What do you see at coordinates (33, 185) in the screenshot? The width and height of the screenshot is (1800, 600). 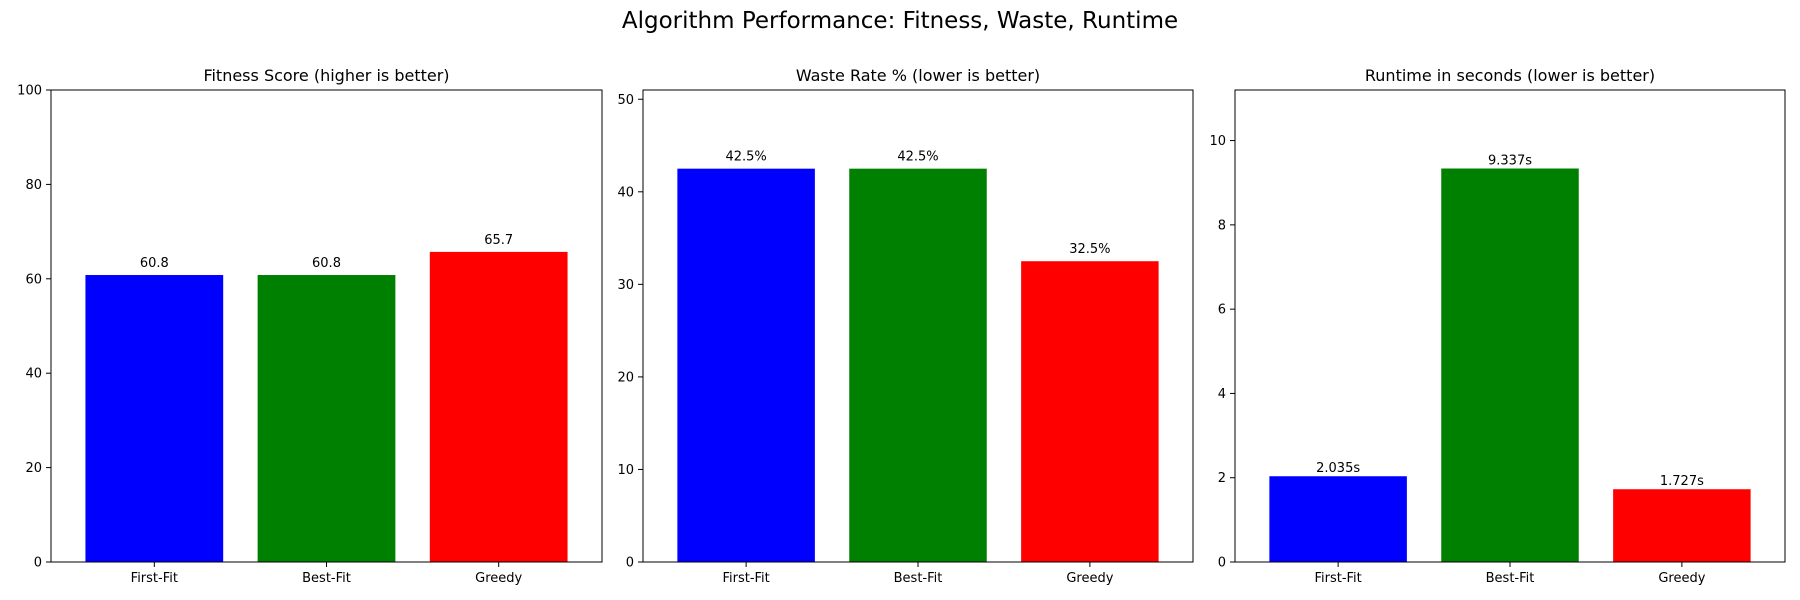 I see `y-tick-label: 80` at bounding box center [33, 185].